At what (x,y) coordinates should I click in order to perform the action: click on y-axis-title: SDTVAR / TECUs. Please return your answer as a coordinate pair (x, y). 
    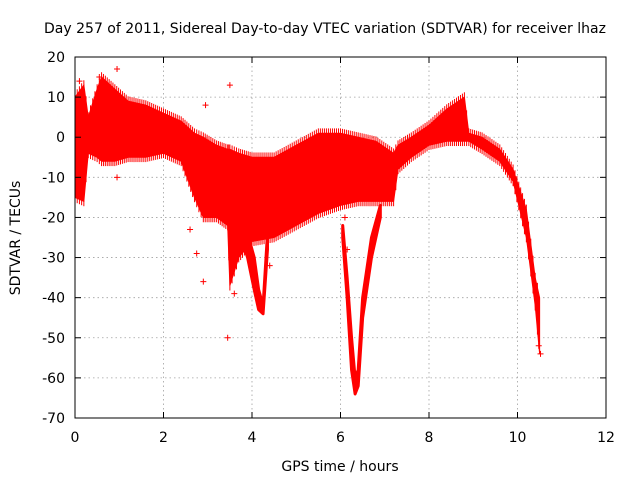
    Looking at the image, I should click on (16, 238).